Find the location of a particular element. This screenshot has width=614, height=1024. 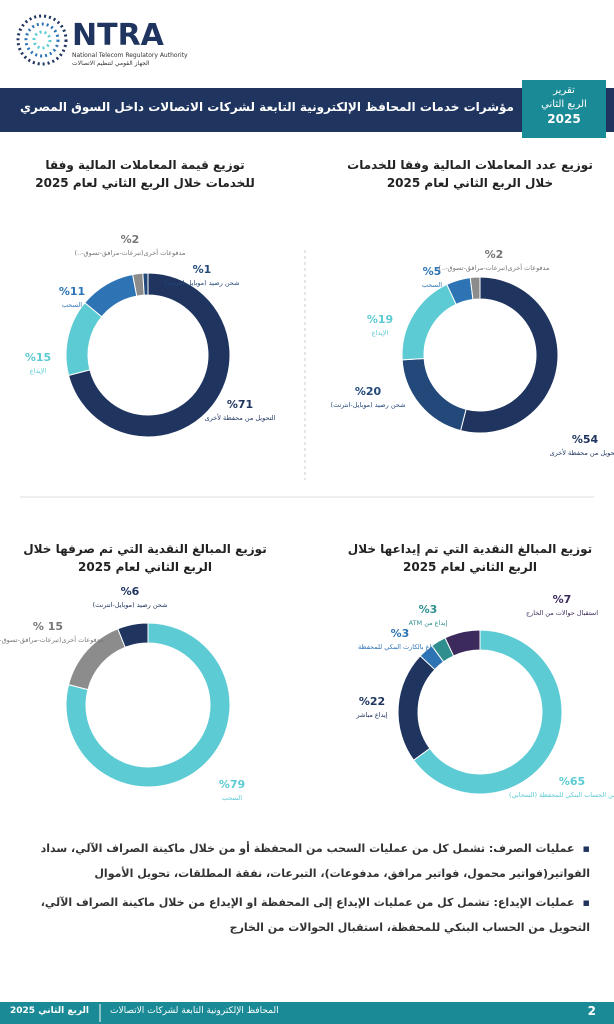

org-en: National Telecom Regulatory Authority is located at coordinates (130, 55).